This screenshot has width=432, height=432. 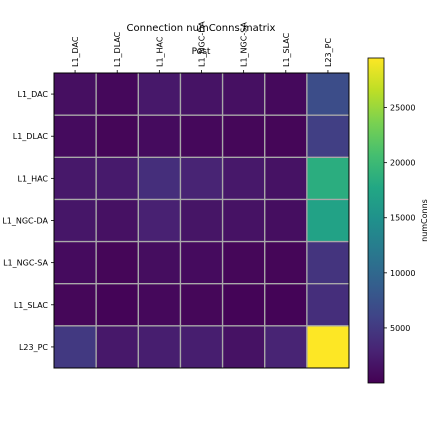 What do you see at coordinates (117, 49) in the screenshot?
I see `x-tick-label: L1_DLAC` at bounding box center [117, 49].